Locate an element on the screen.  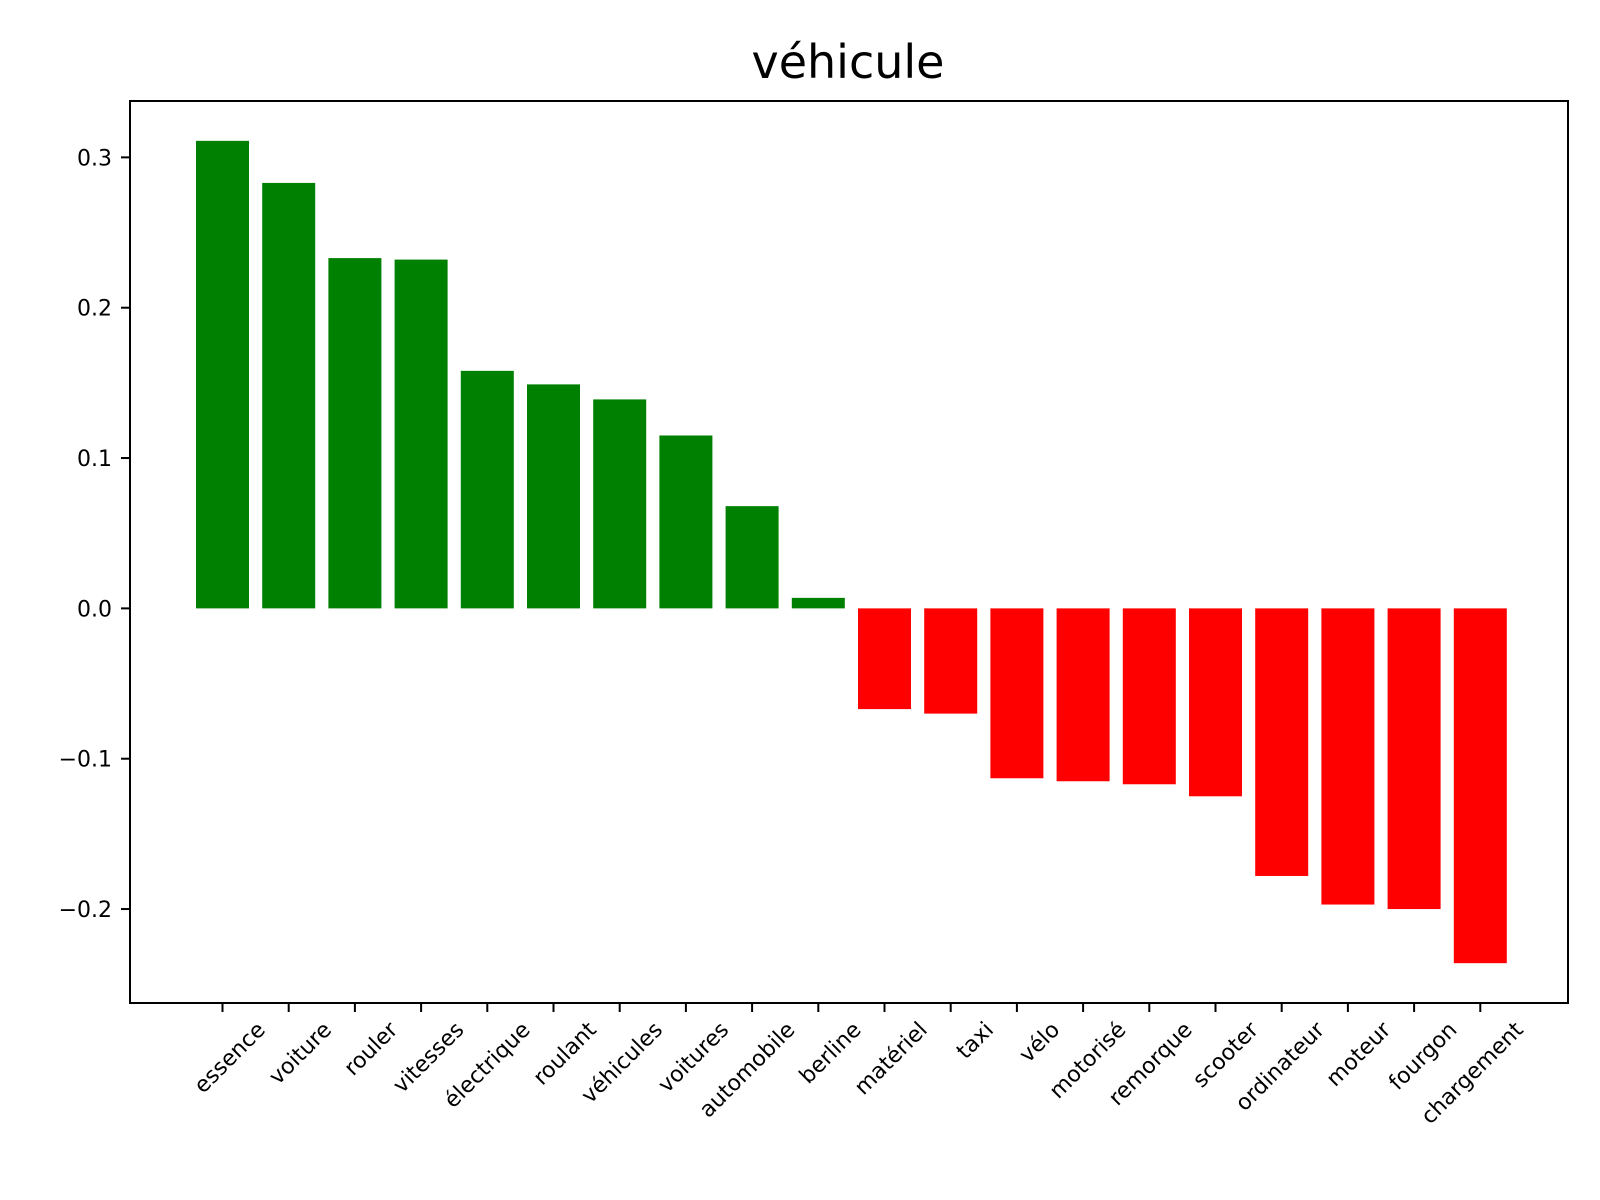
bar-ordinateur is located at coordinates (1282, 742).